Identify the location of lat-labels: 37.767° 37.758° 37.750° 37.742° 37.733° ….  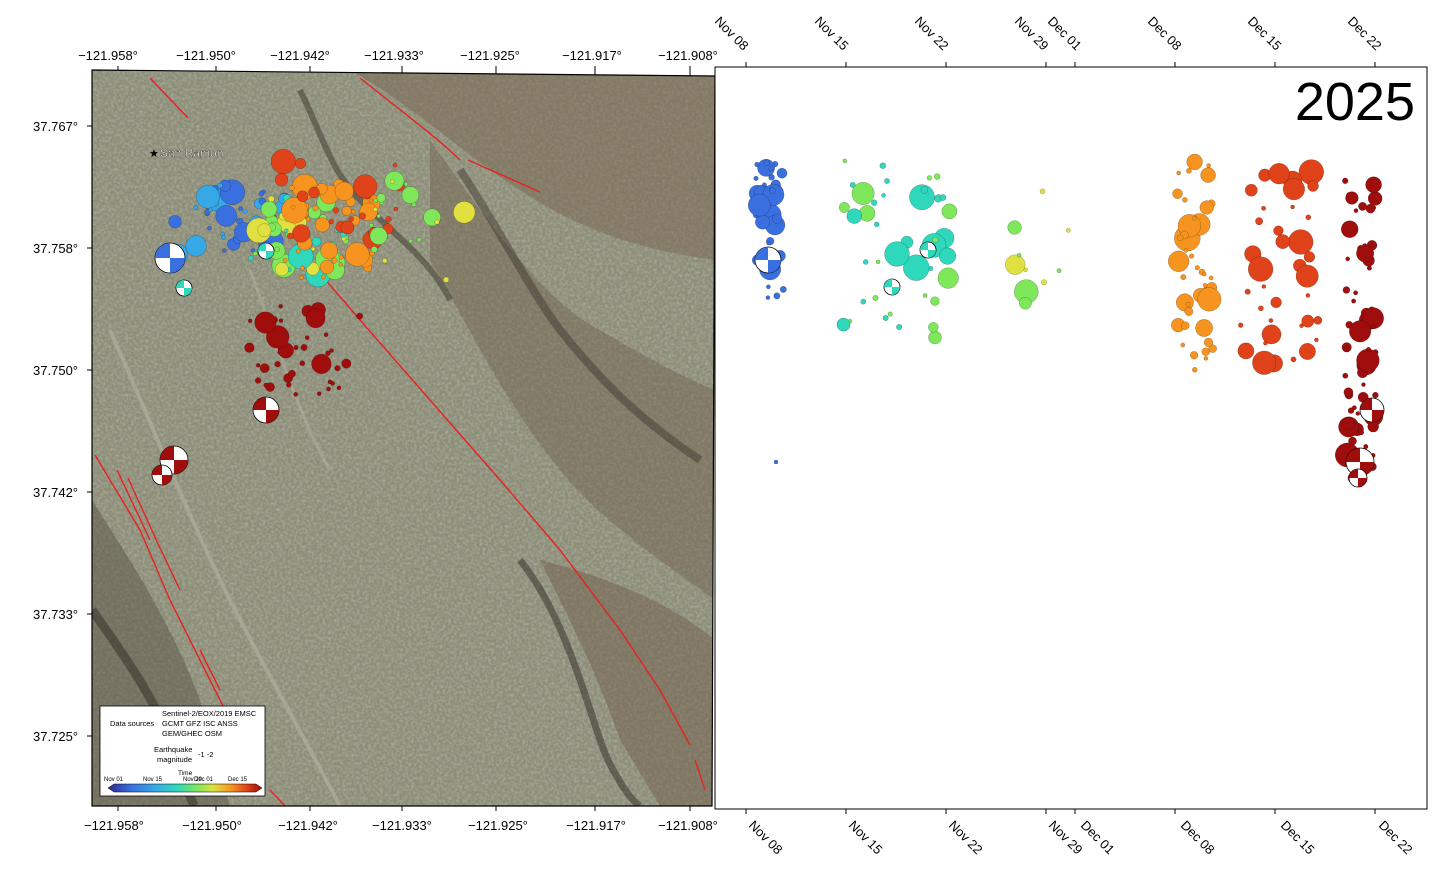
(55, 431).